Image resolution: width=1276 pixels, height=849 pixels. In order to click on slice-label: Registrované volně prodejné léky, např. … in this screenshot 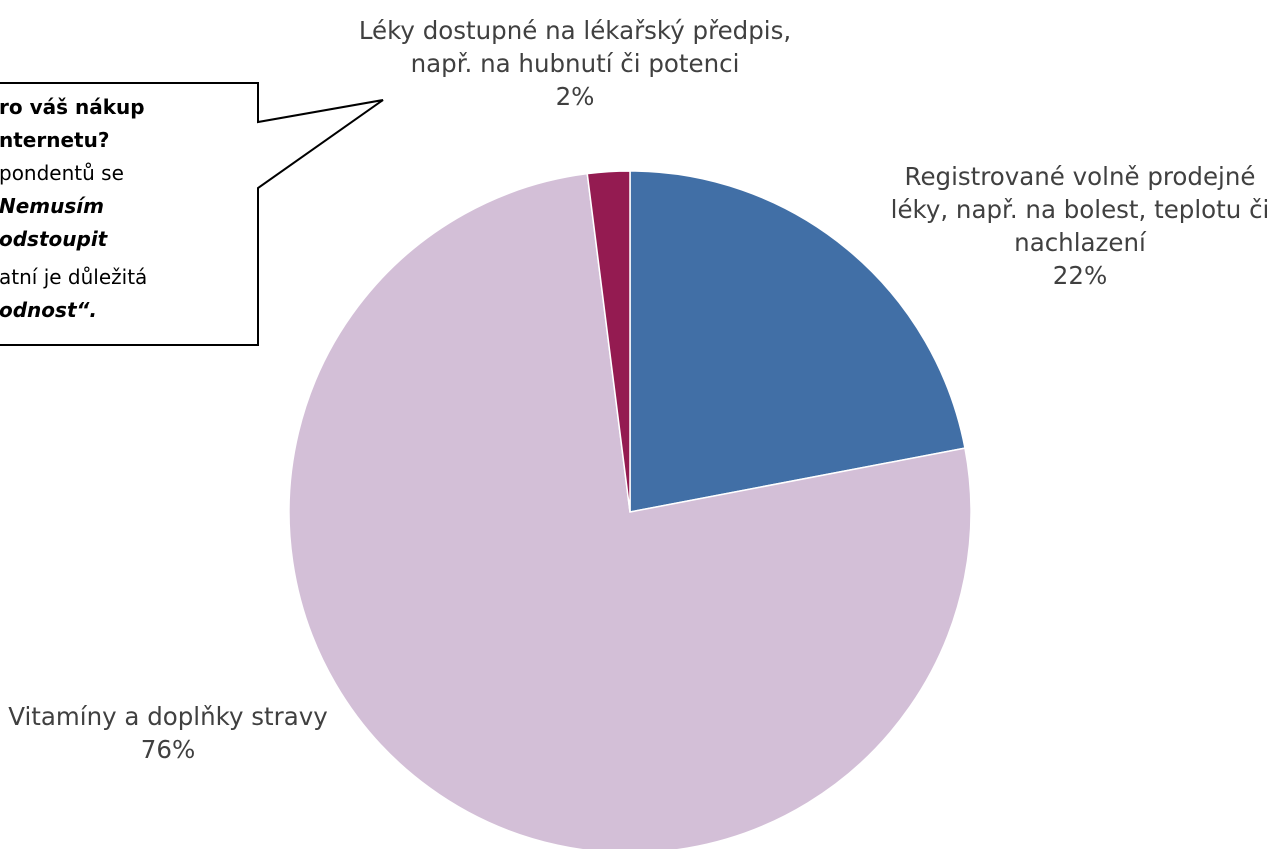, I will do `click(1078, 226)`.